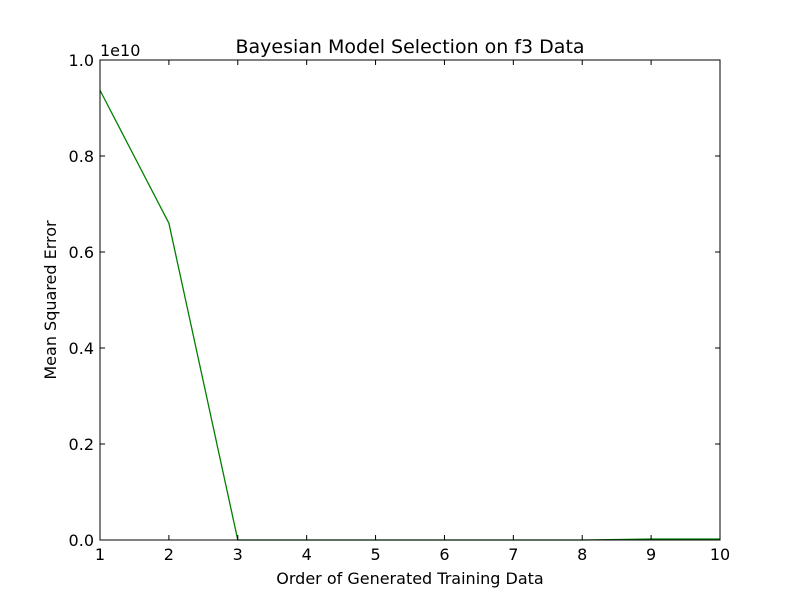 The height and width of the screenshot is (600, 800). What do you see at coordinates (238, 554) in the screenshot?
I see `x-tick-label: 3` at bounding box center [238, 554].